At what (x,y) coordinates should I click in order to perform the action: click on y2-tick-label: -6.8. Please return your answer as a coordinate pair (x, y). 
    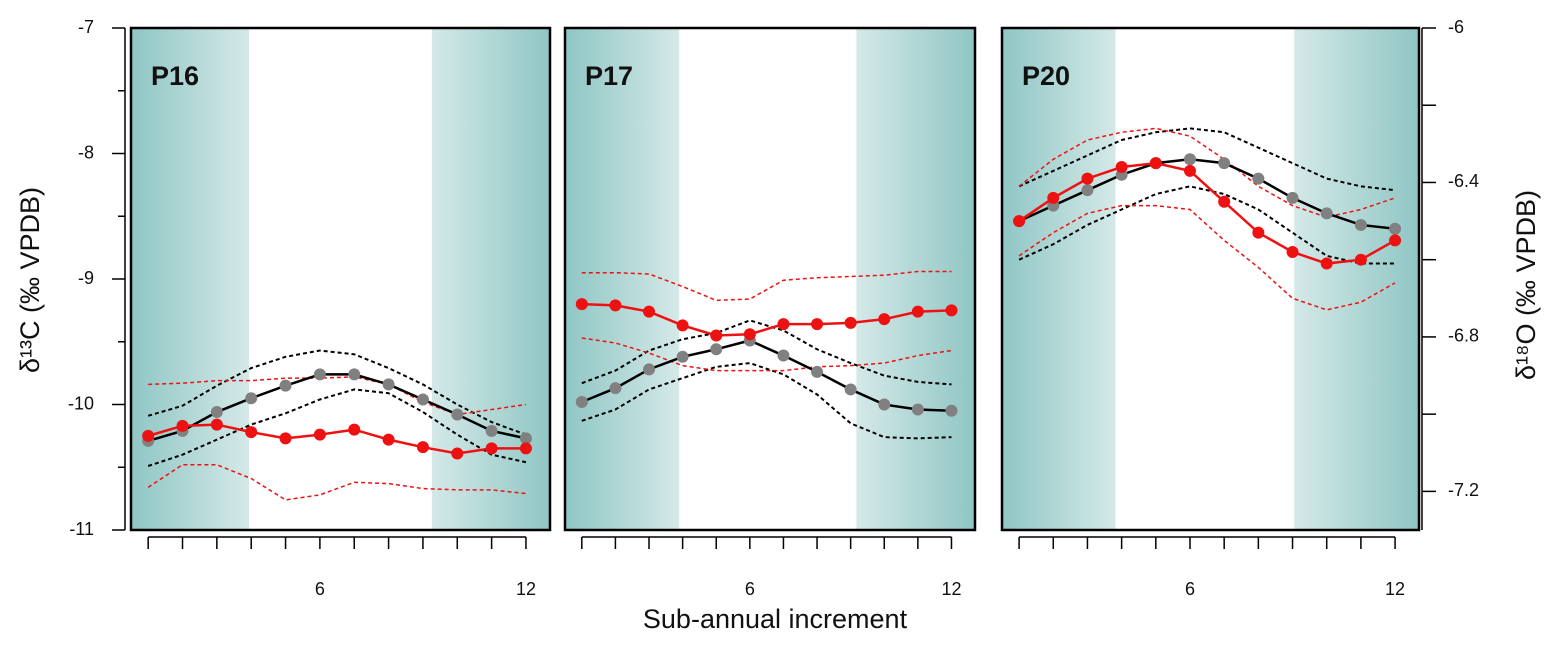
    Looking at the image, I should click on (1463, 336).